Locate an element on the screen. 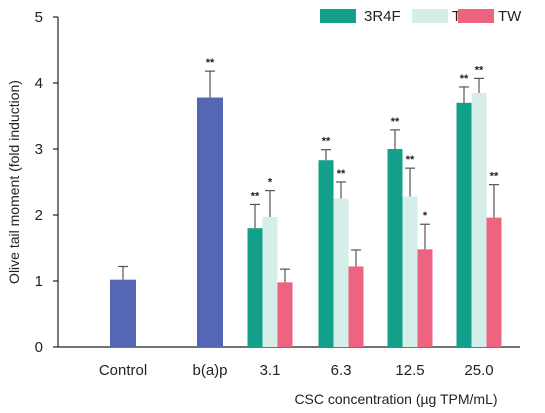 This screenshot has height=413, width=545. bar-control is located at coordinates (123, 313).